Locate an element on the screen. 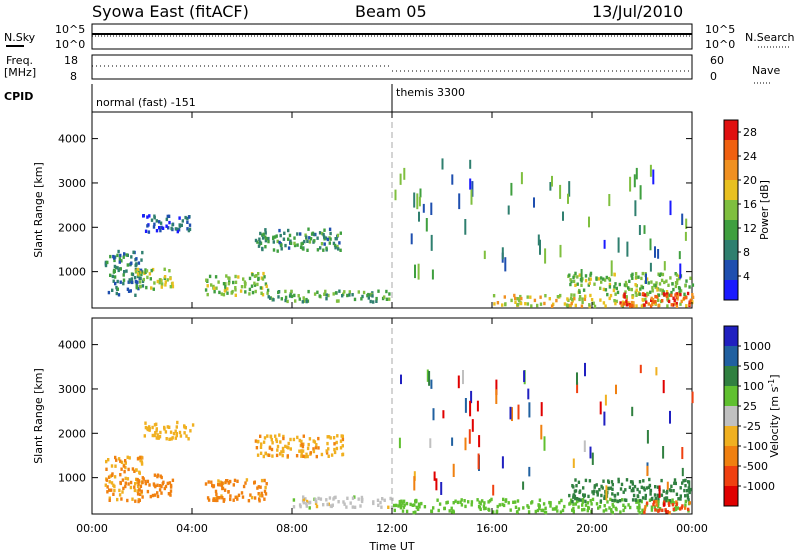 The height and width of the screenshot is (558, 800). colorbar-tick-label: 8 is located at coordinates (746, 252).